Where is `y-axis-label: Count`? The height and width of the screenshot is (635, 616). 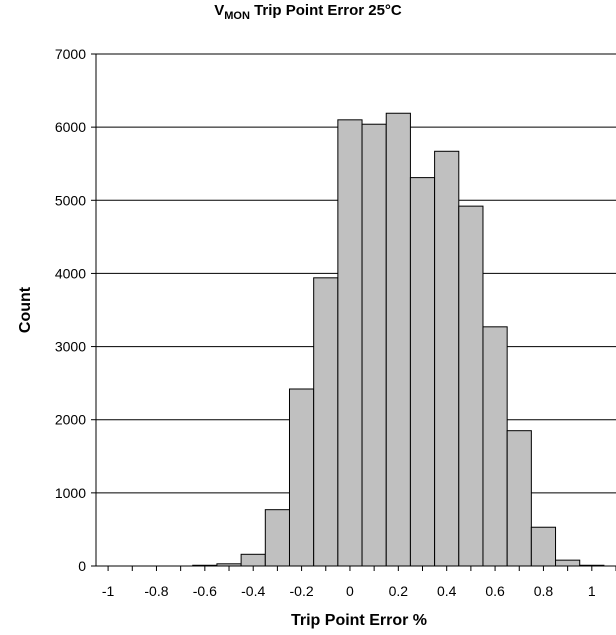
y-axis-label: Count is located at coordinates (25, 309).